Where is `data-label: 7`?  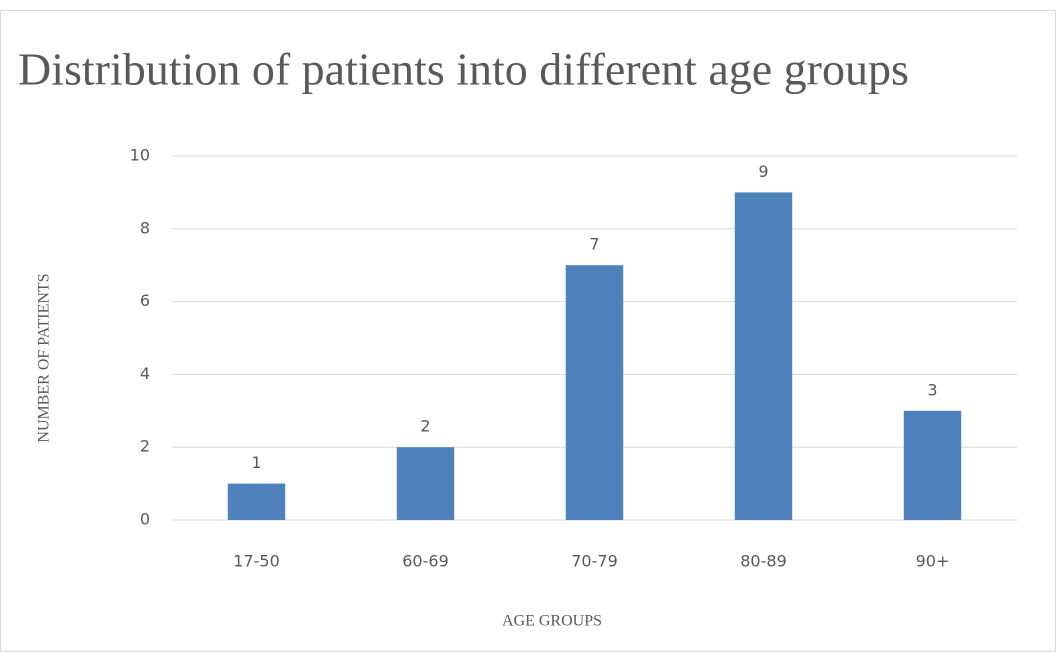
data-label: 7 is located at coordinates (594, 244).